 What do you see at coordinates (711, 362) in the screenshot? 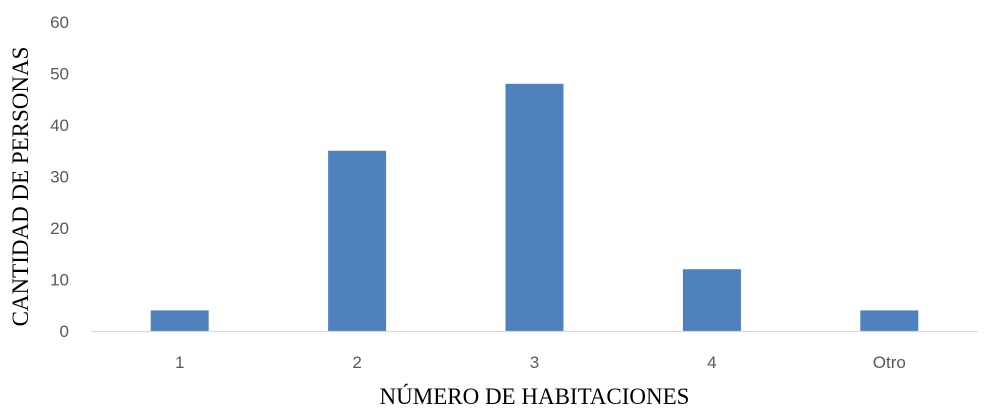
I see `x-tick-label: 4` at bounding box center [711, 362].